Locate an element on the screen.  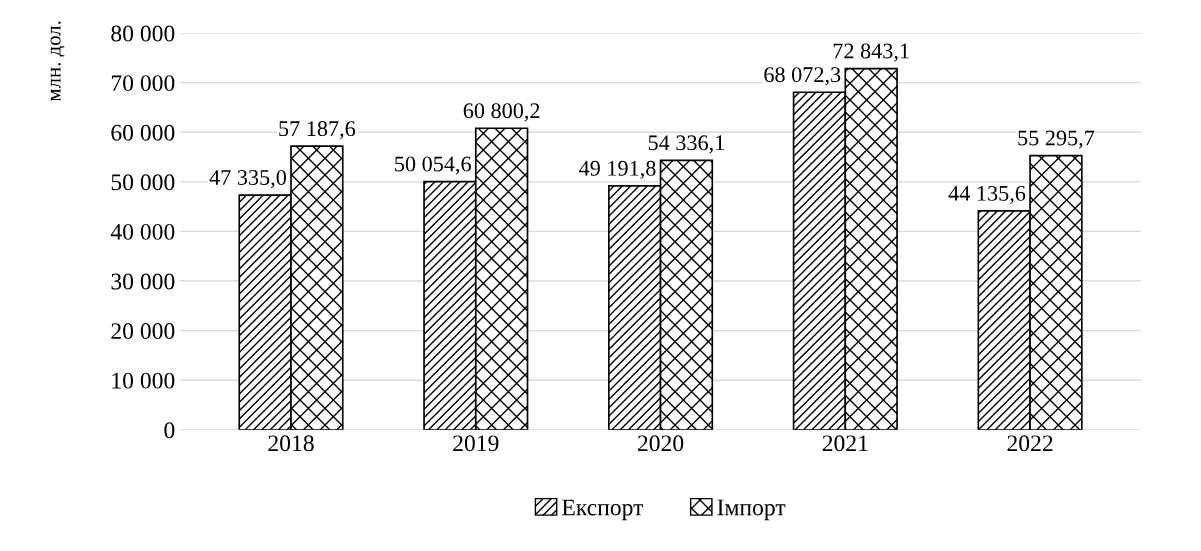
data-label: 55 295,7 is located at coordinates (1056, 139).